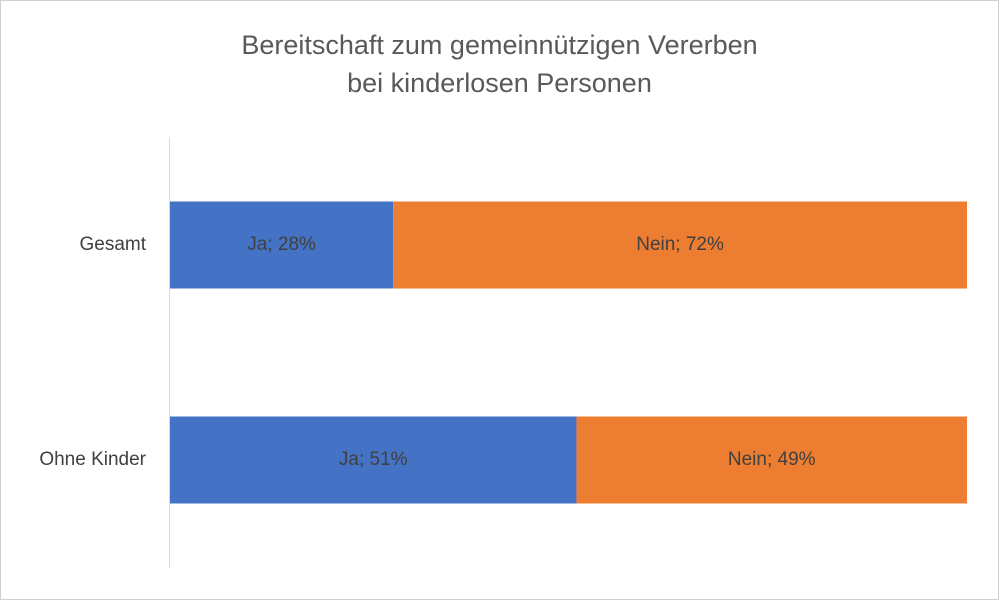 The width and height of the screenshot is (999, 600). I want to click on category-label-0: Gesamt, so click(112, 244).